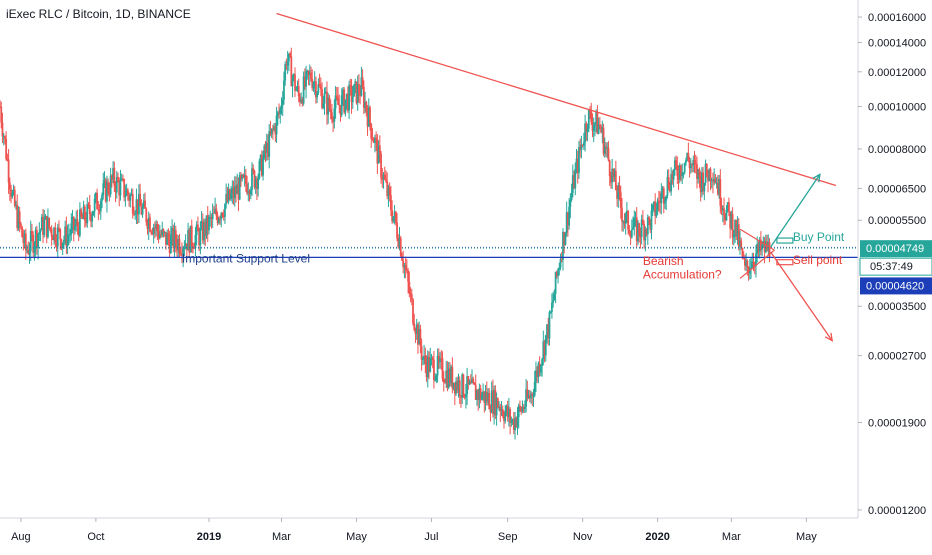 The image size is (932, 555). Describe the element at coordinates (757, 239) in the screenshot. I see `triangle-upper-line` at that location.